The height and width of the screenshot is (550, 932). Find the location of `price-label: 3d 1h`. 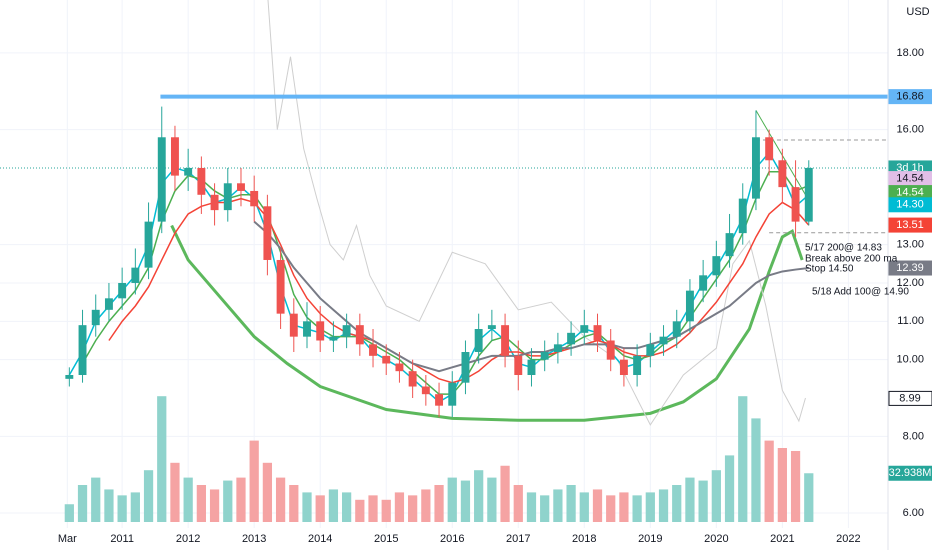

price-label: 3d 1h is located at coordinates (910, 168).